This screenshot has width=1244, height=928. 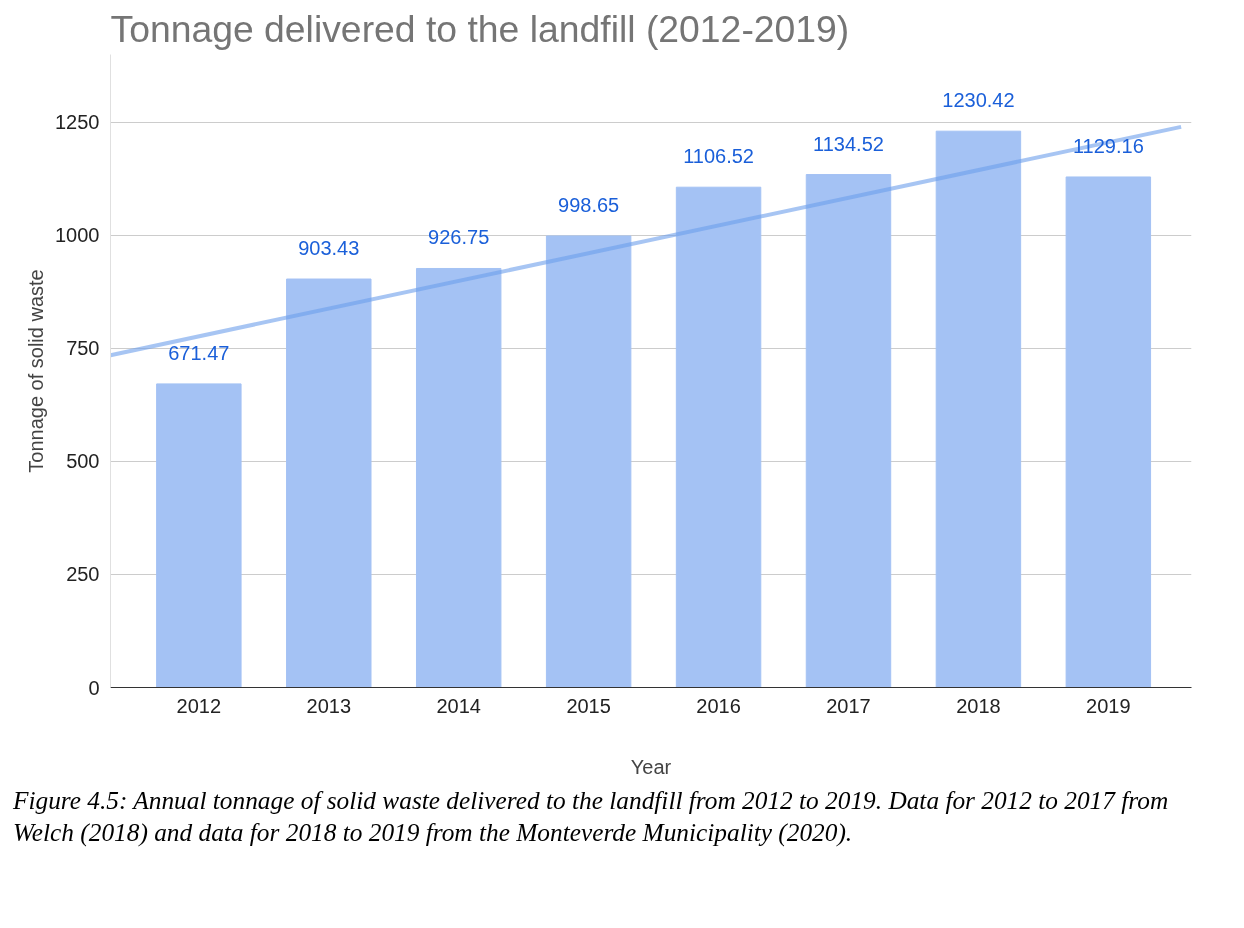 I want to click on data-label: 1134.52, so click(x=848, y=143).